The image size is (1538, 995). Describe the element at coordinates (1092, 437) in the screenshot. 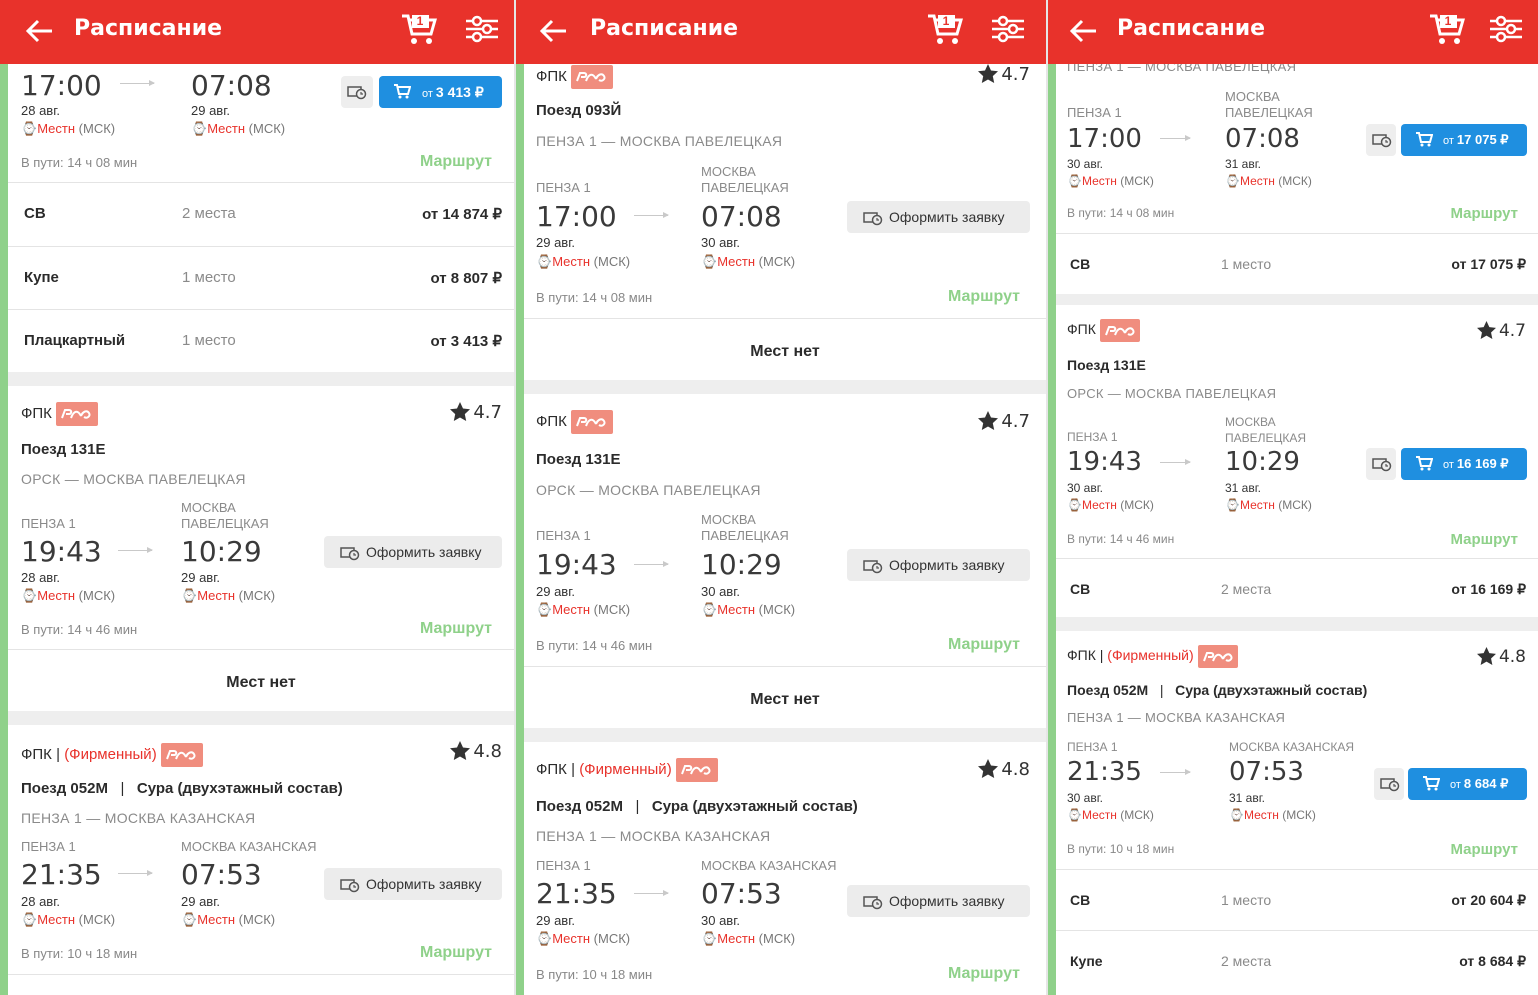

I see `departure-station: ПЕНЗА 1` at that location.